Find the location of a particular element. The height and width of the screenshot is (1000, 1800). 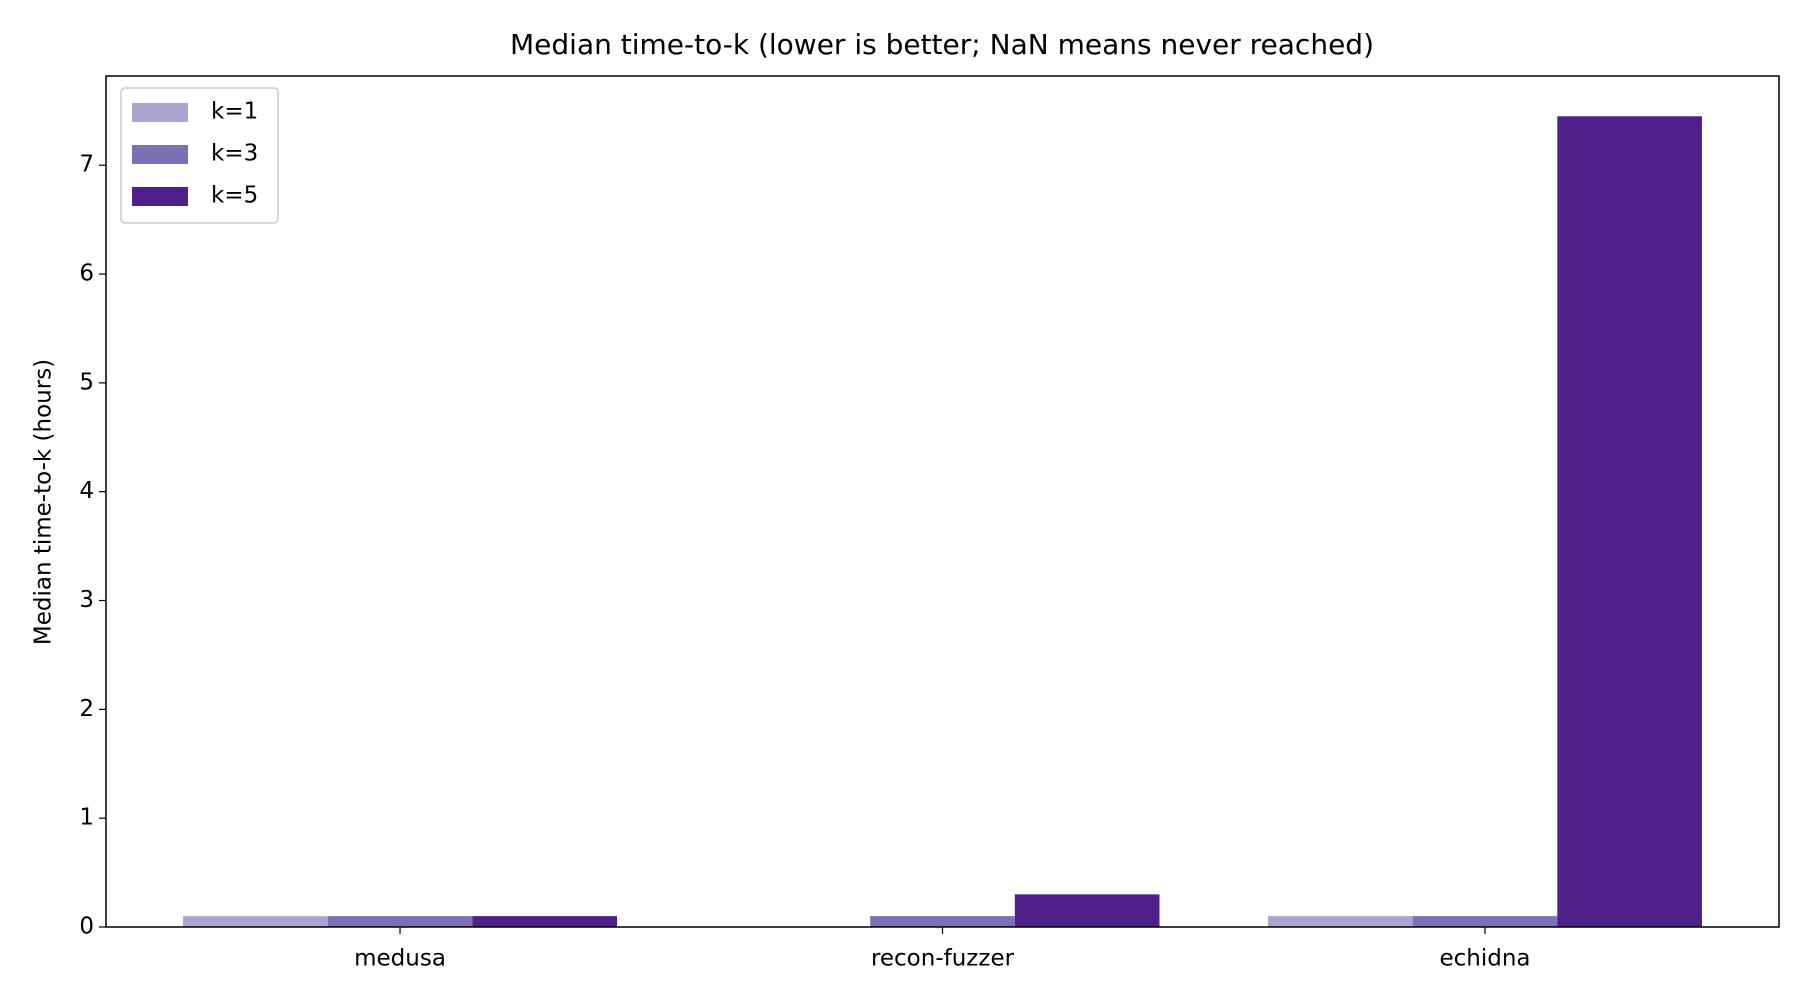

y-tick-label: 4 is located at coordinates (86, 491).